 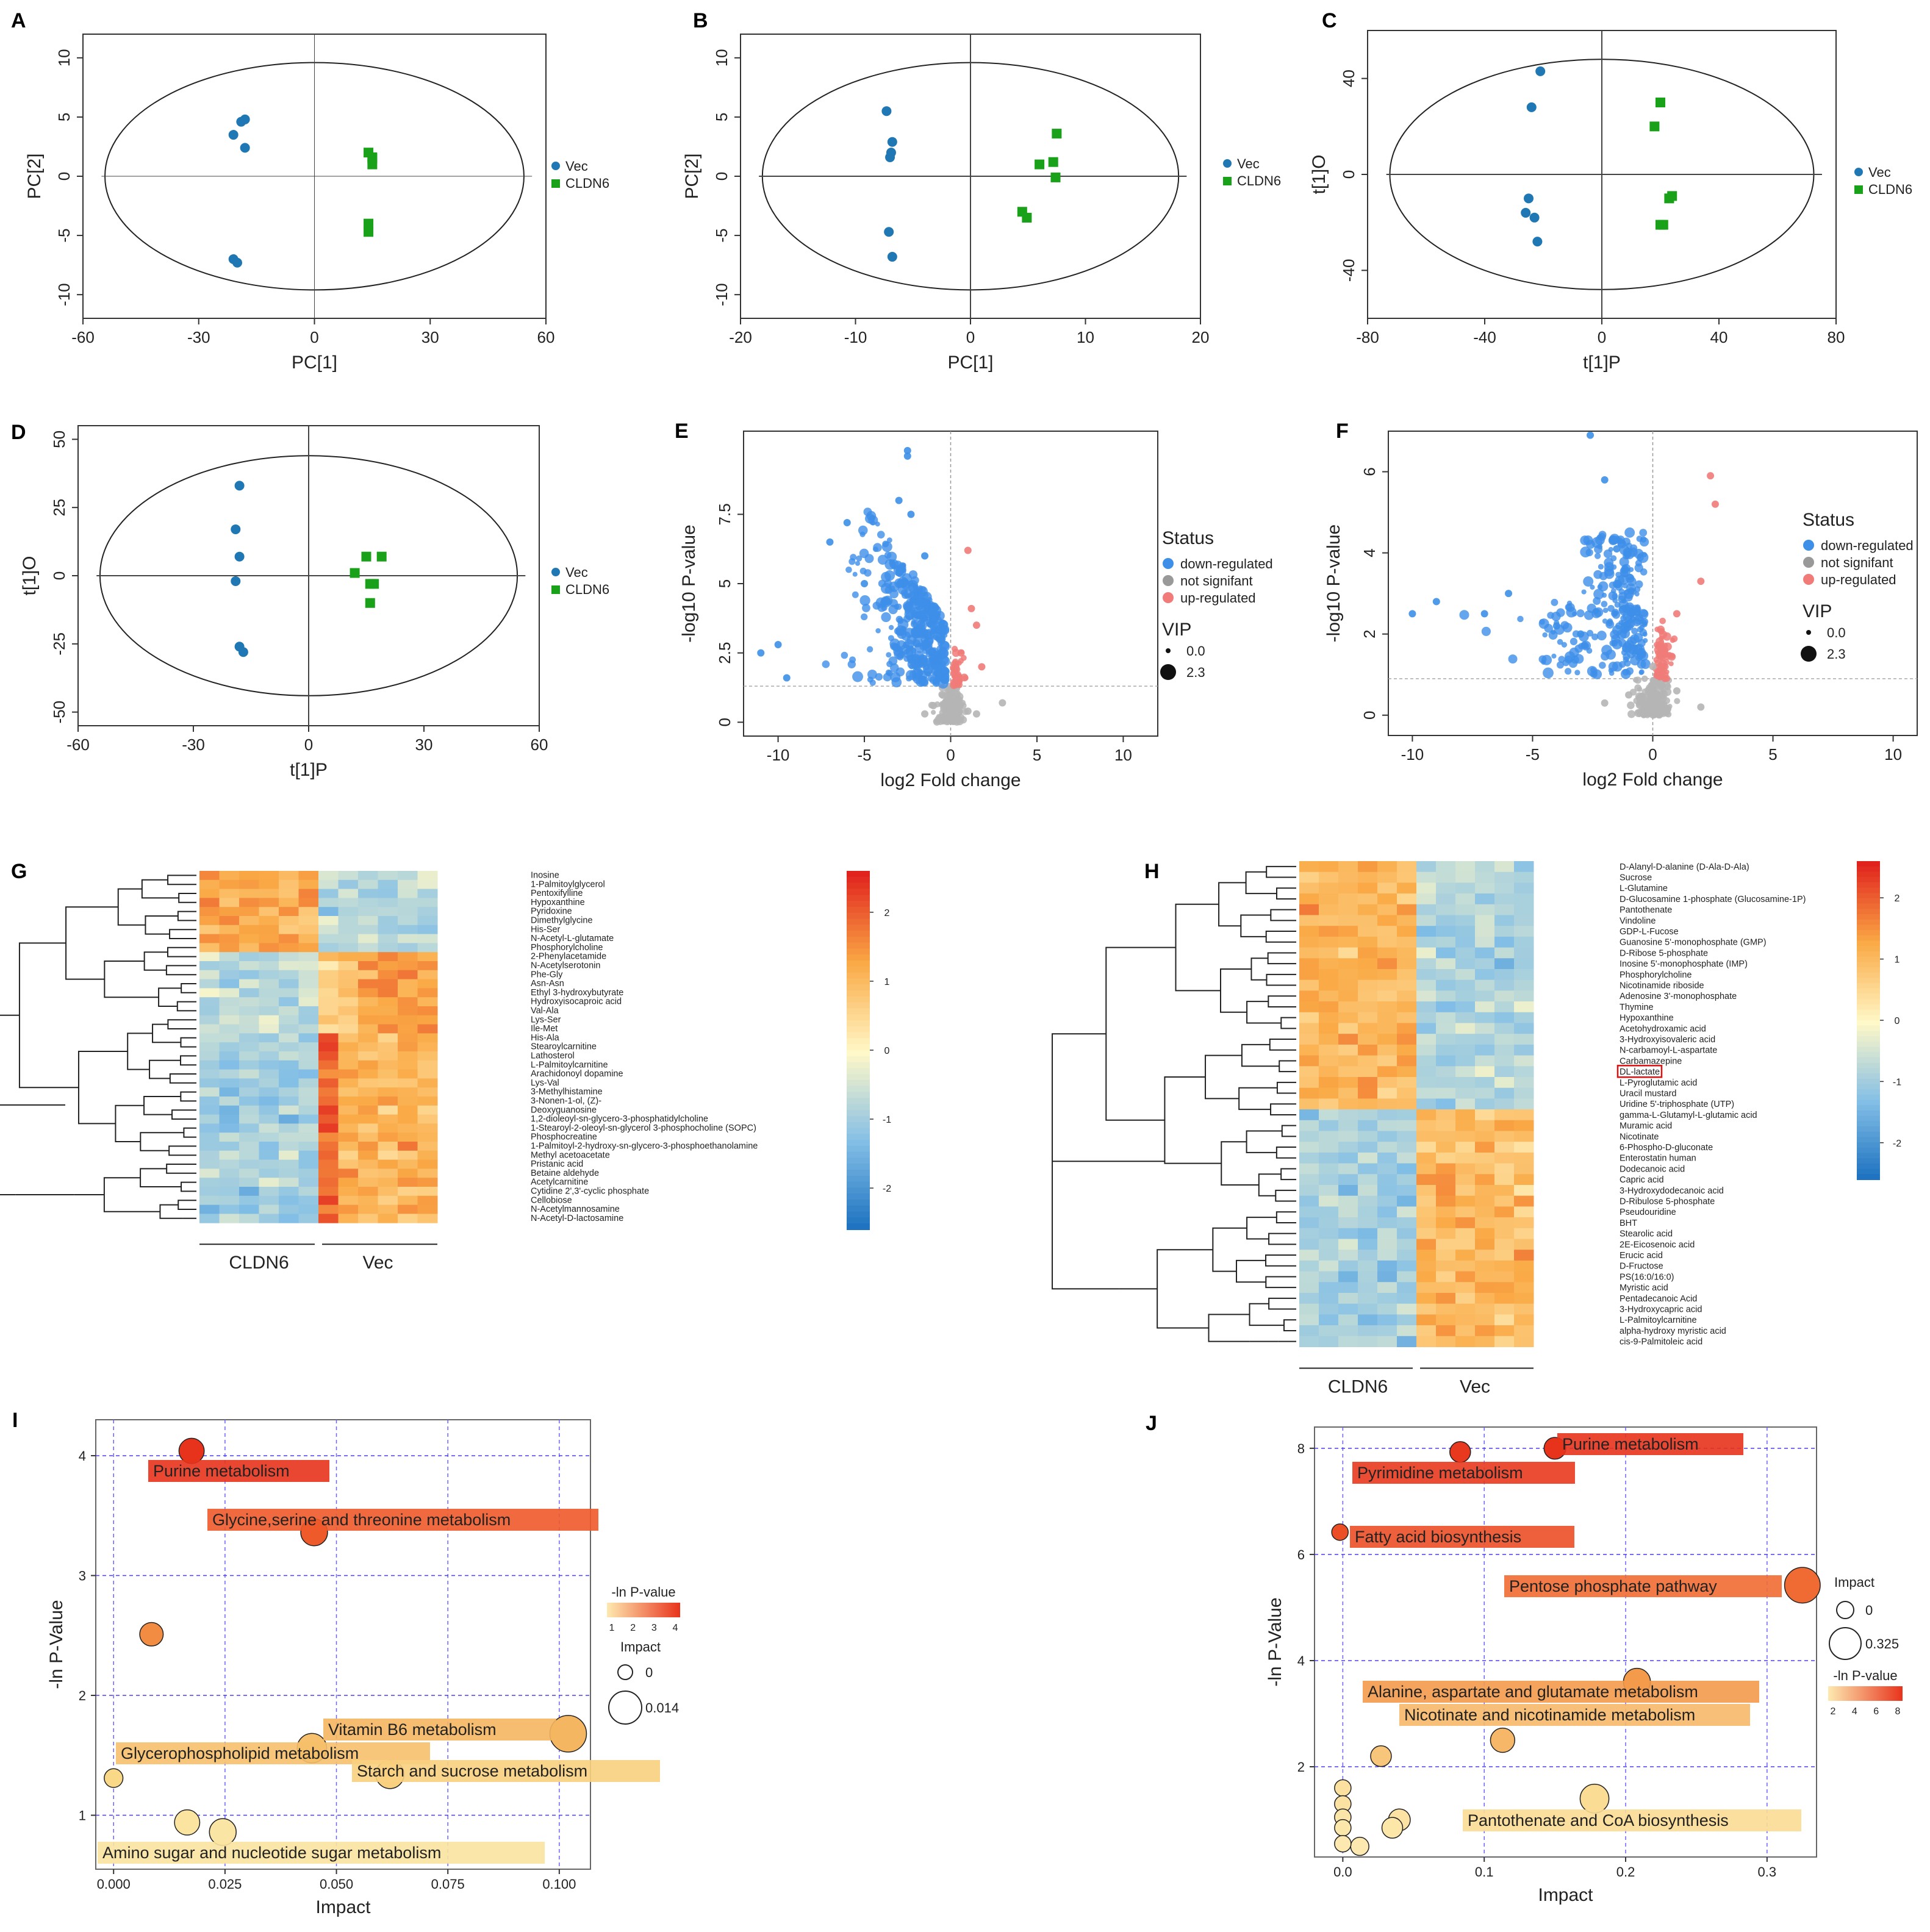 I want to click on row-dendrogram-G, so click(x=161, y=1177).